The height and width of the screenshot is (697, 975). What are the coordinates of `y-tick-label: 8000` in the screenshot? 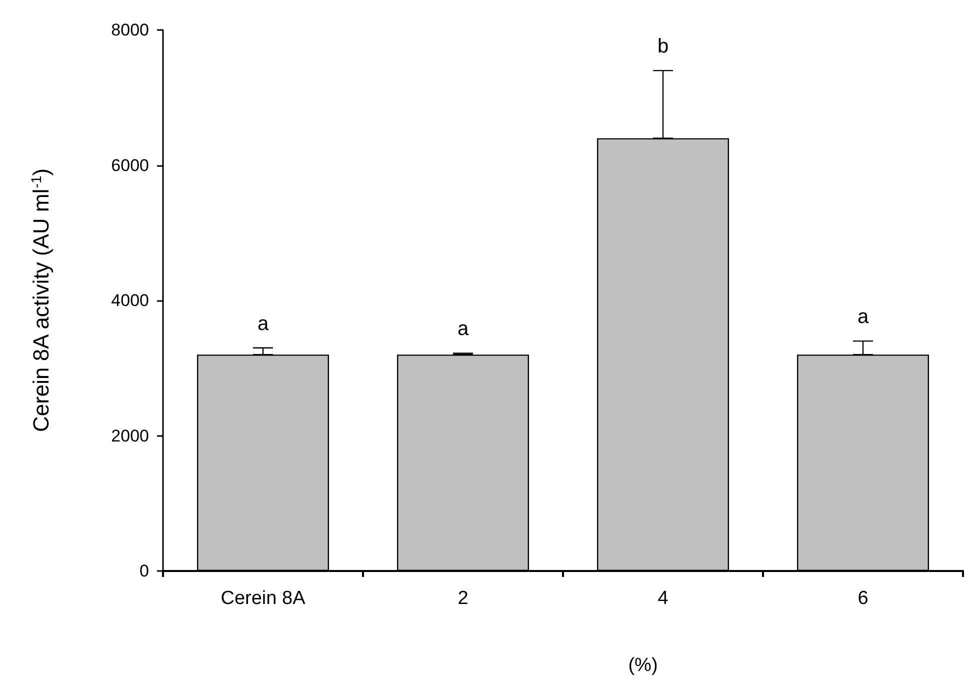 It's located at (130, 30).